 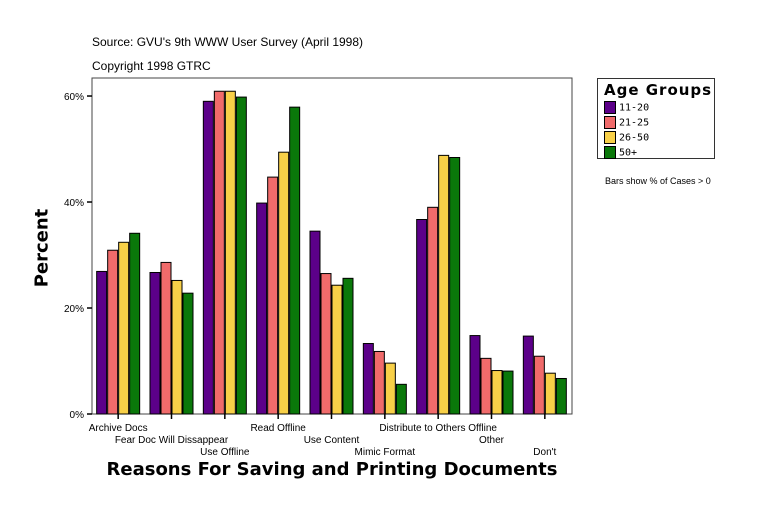 What do you see at coordinates (74, 203) in the screenshot?
I see `y-tick-label: 40%` at bounding box center [74, 203].